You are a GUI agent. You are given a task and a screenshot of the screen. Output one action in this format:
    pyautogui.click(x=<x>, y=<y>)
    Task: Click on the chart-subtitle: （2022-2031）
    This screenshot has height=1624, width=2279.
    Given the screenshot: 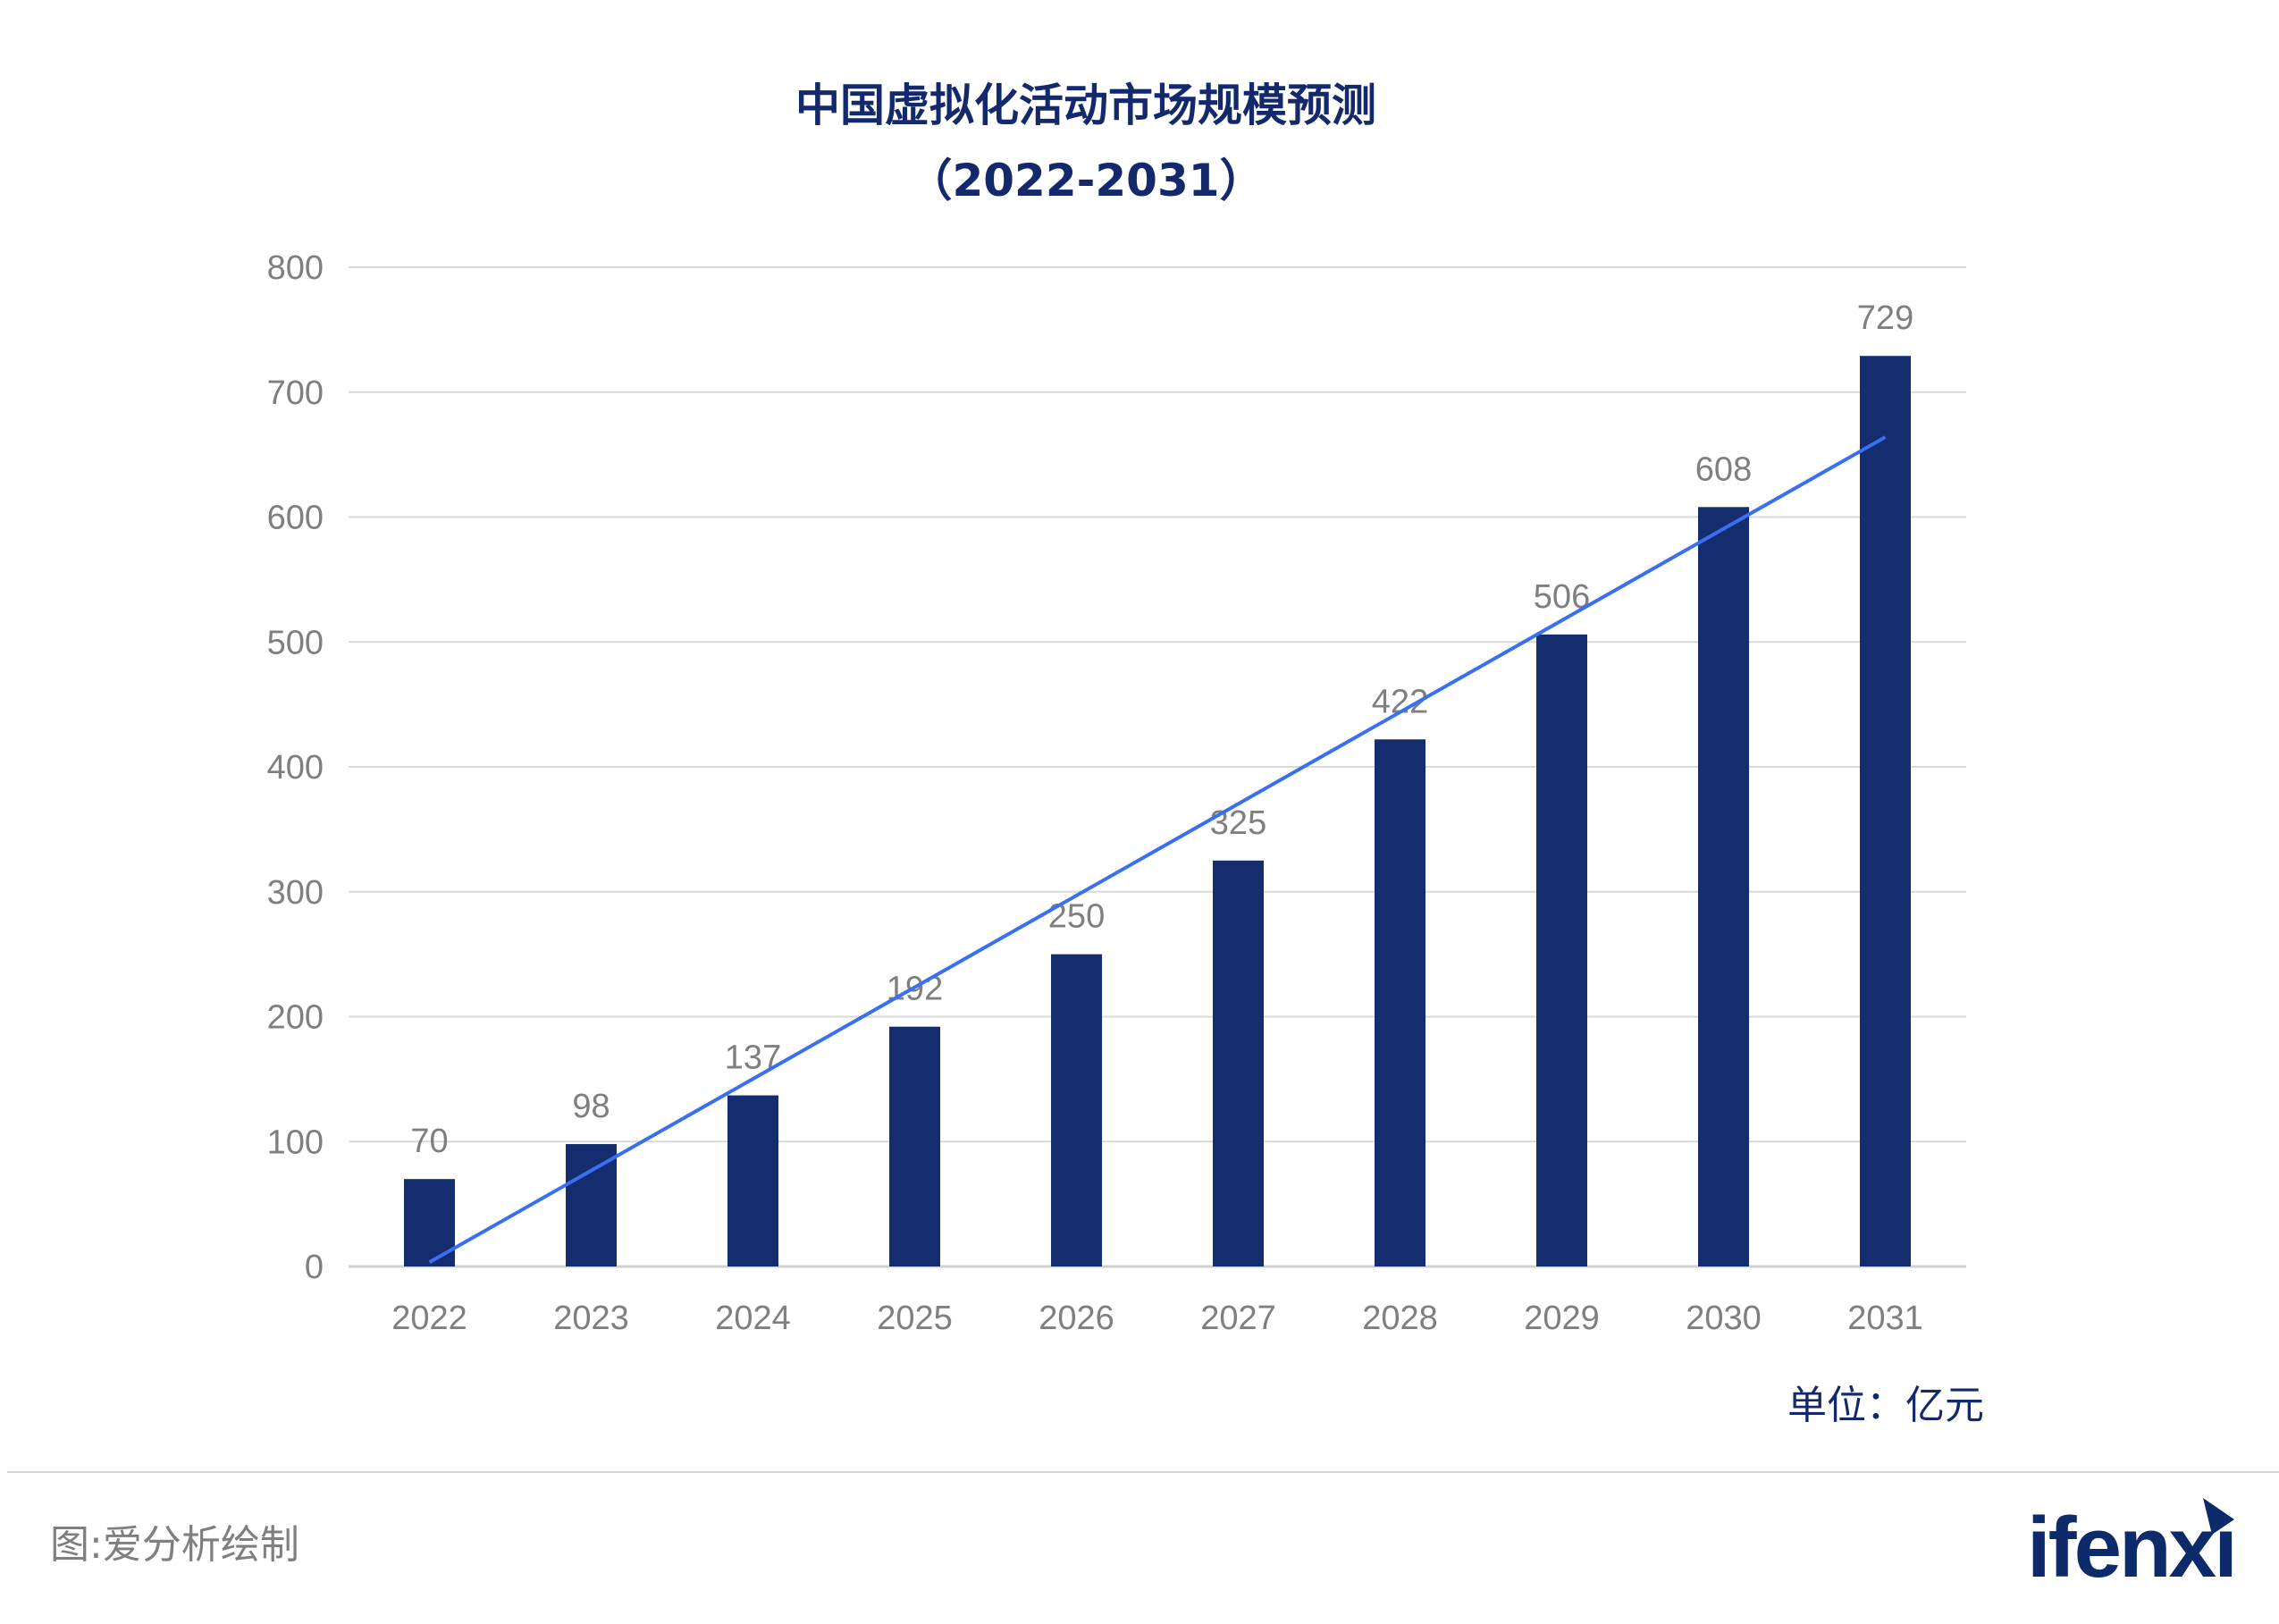 What is the action you would take?
    pyautogui.click(x=1086, y=181)
    